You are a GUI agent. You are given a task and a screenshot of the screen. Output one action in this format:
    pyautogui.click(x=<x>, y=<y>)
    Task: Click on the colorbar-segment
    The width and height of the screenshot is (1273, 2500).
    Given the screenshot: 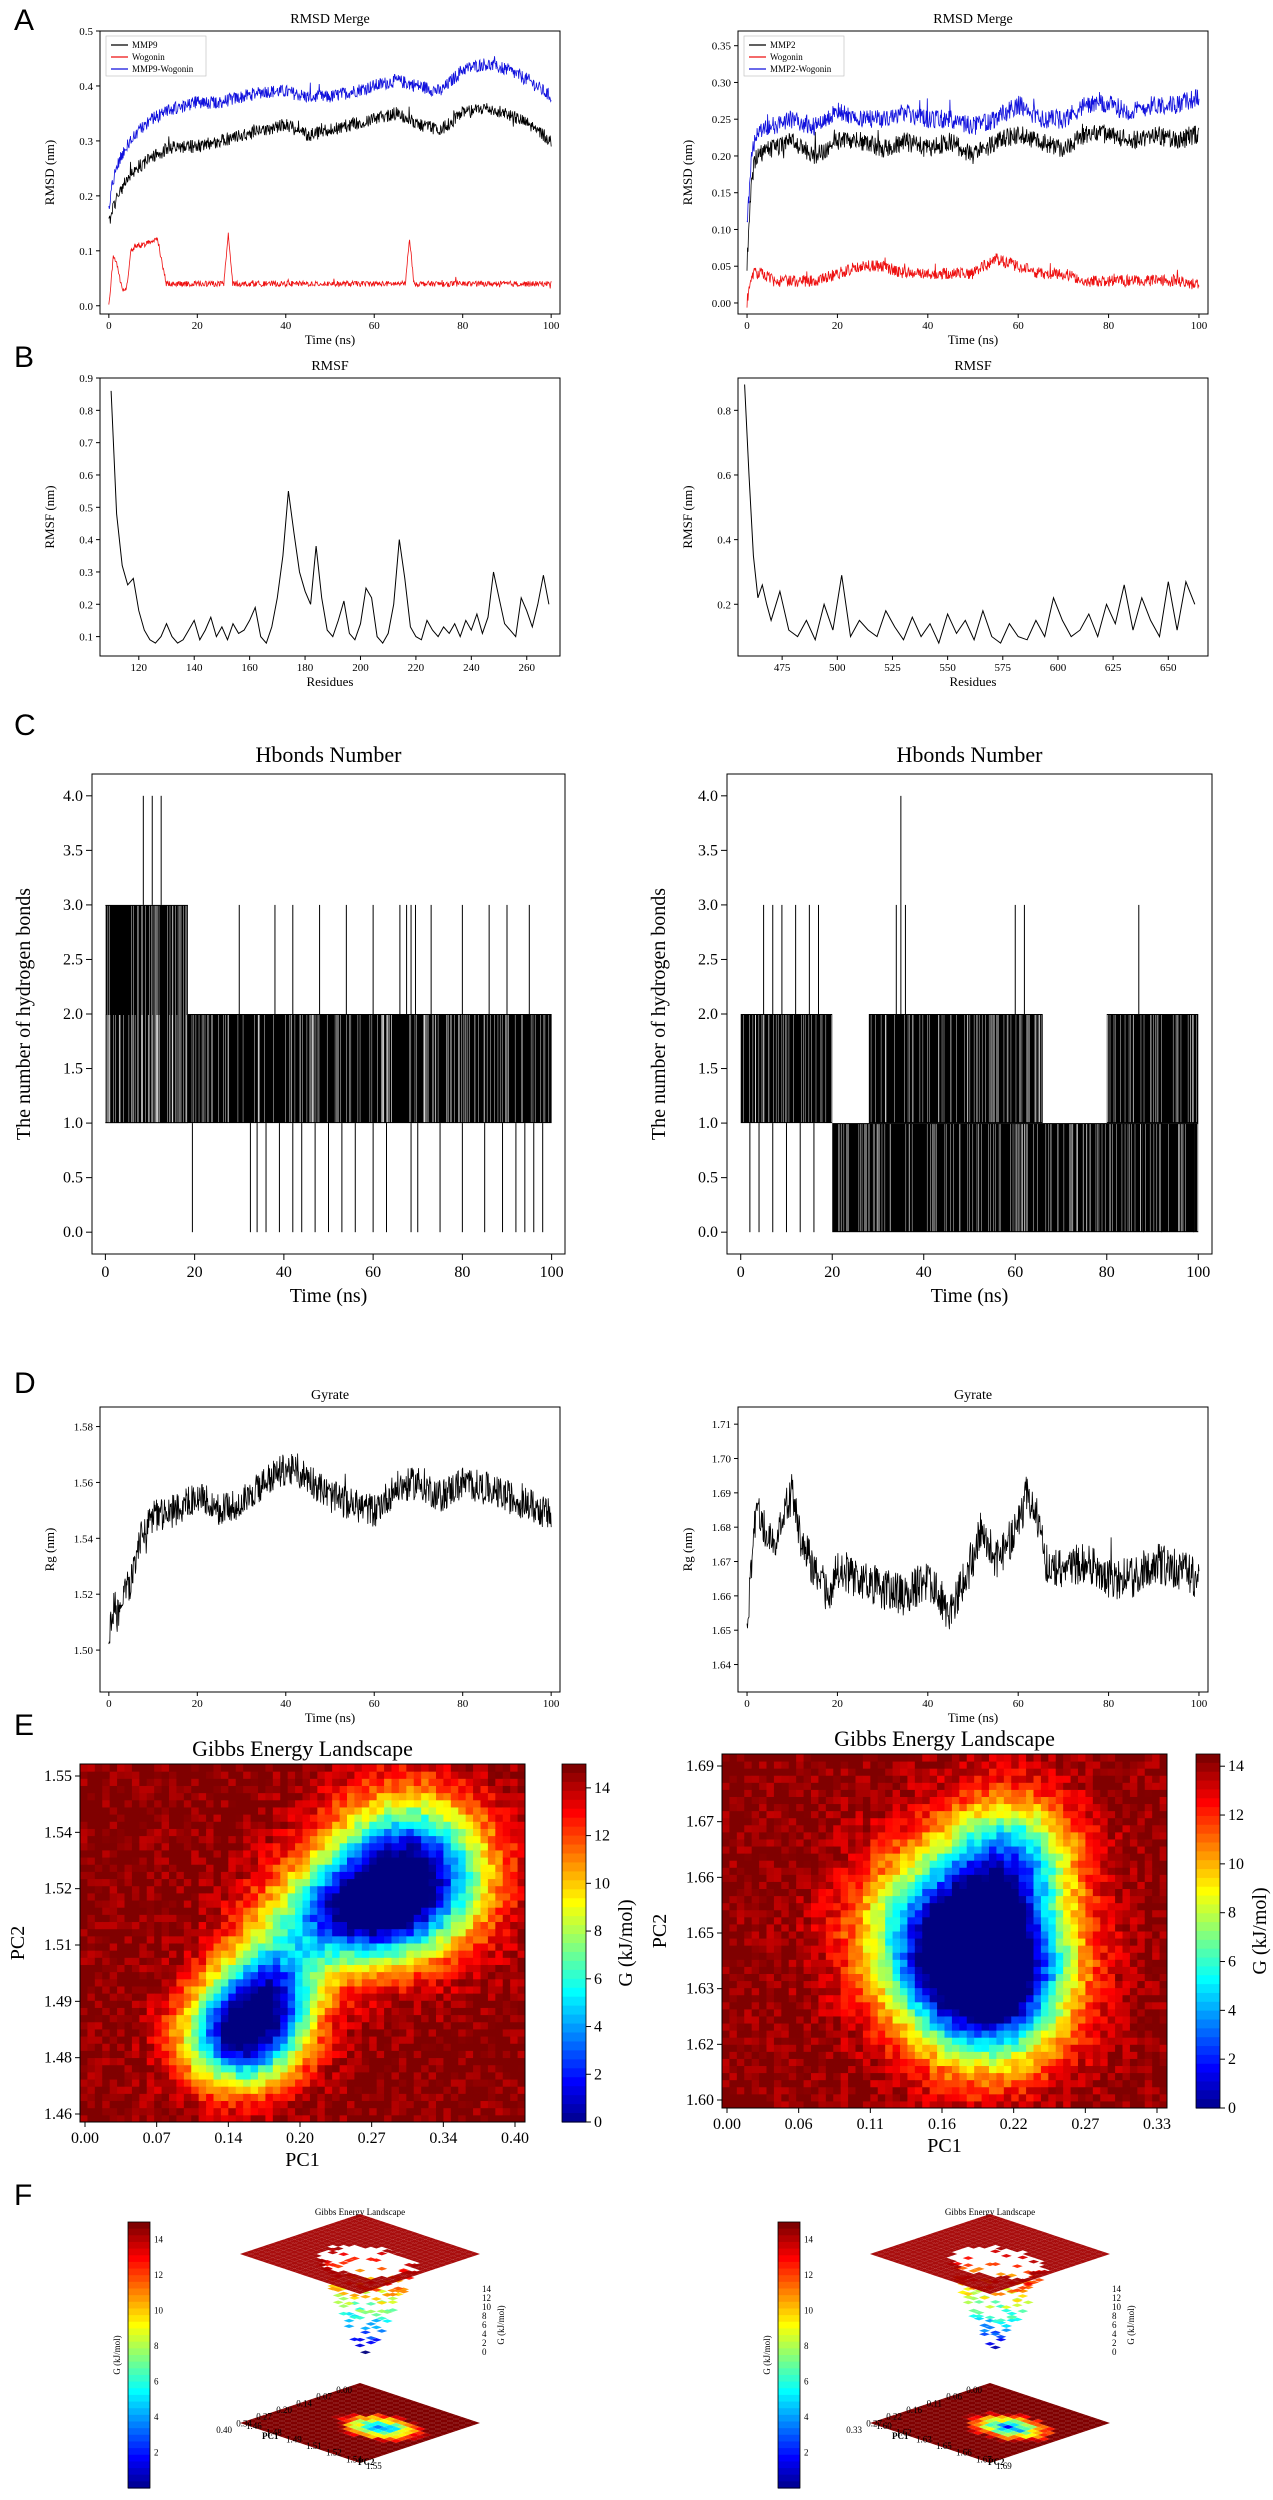 What is the action you would take?
    pyautogui.click(x=574, y=1769)
    